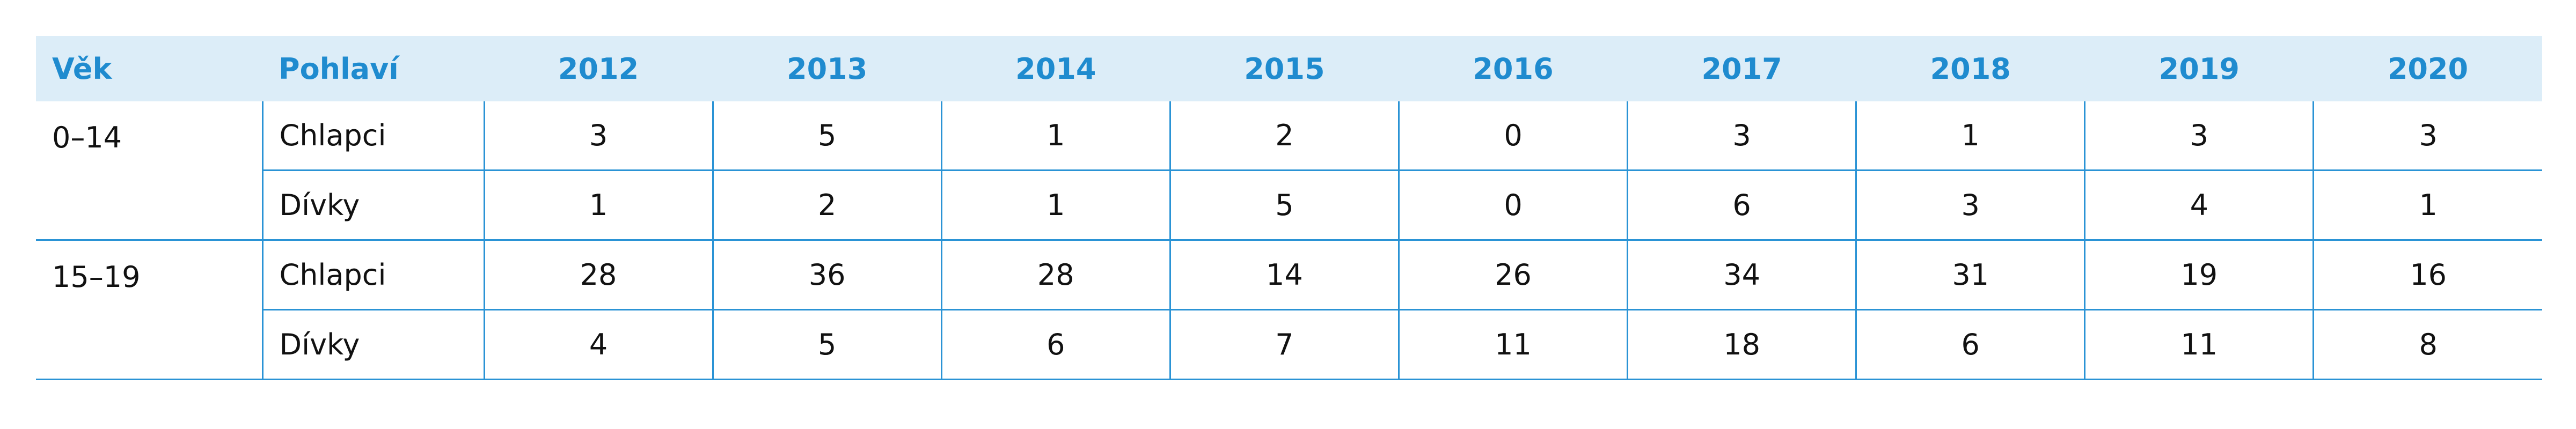 This screenshot has height=429, width=2576. I want to click on value-cell: 19, so click(2199, 275).